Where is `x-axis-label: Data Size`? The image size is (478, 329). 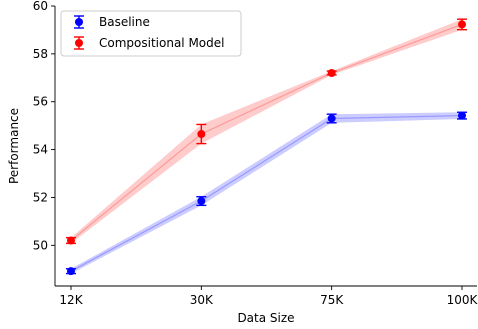 x-axis-label: Data Size is located at coordinates (265, 318).